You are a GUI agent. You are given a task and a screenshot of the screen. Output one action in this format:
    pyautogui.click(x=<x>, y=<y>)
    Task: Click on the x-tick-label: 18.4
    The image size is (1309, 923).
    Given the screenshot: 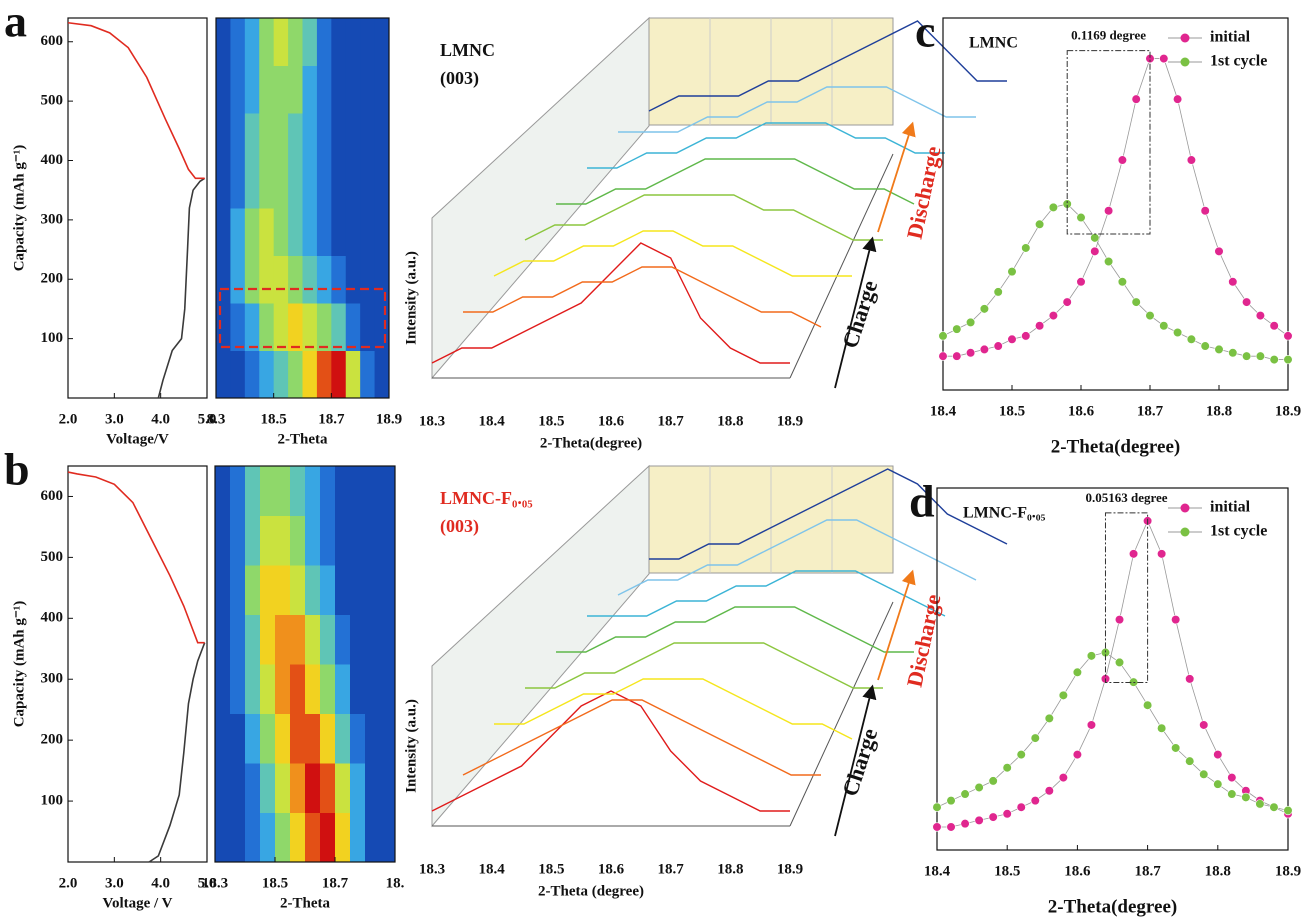 What is the action you would take?
    pyautogui.click(x=492, y=869)
    